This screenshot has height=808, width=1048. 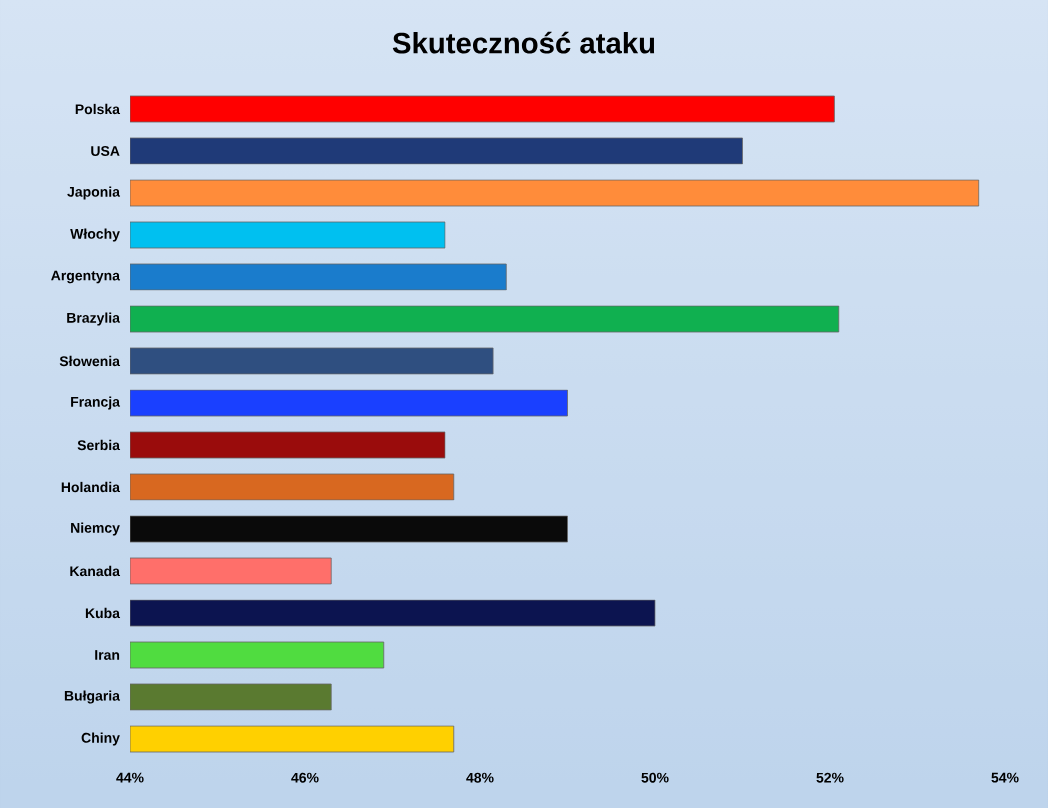 What do you see at coordinates (100, 739) in the screenshot?
I see `y-tick-label: Chiny` at bounding box center [100, 739].